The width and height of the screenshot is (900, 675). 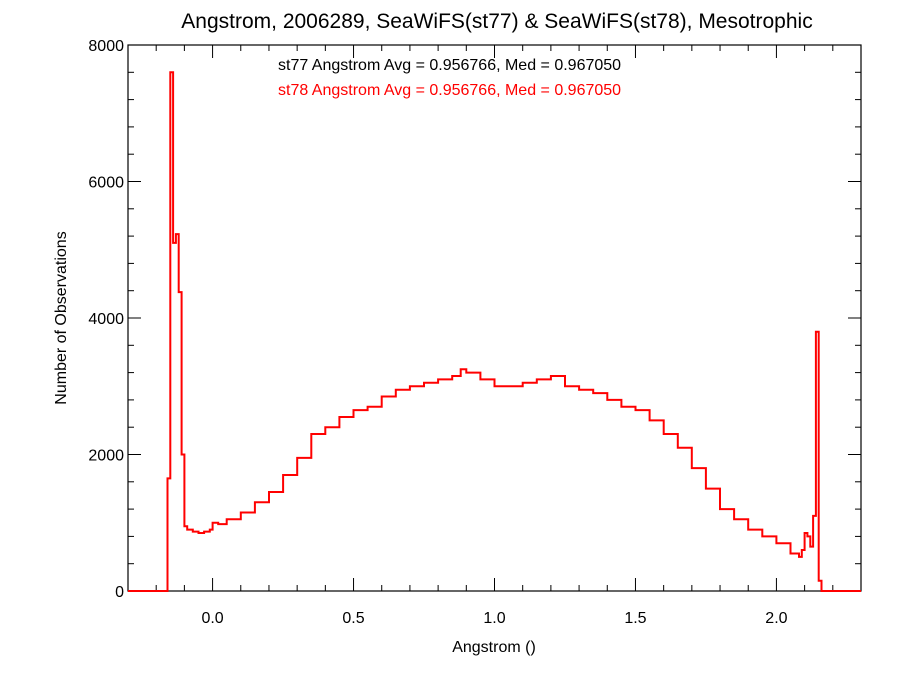 What do you see at coordinates (494, 618) in the screenshot?
I see `x-tick-label: 1.0` at bounding box center [494, 618].